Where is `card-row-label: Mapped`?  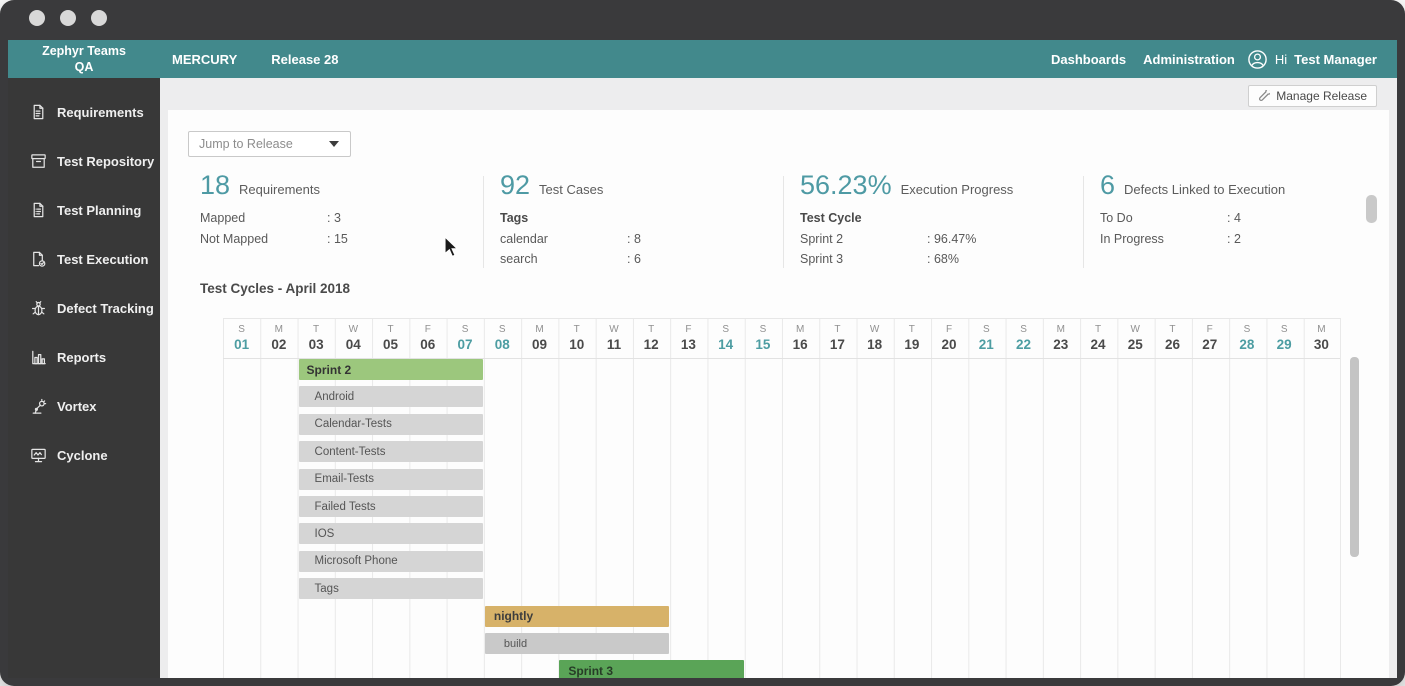 card-row-label: Mapped is located at coordinates (223, 218).